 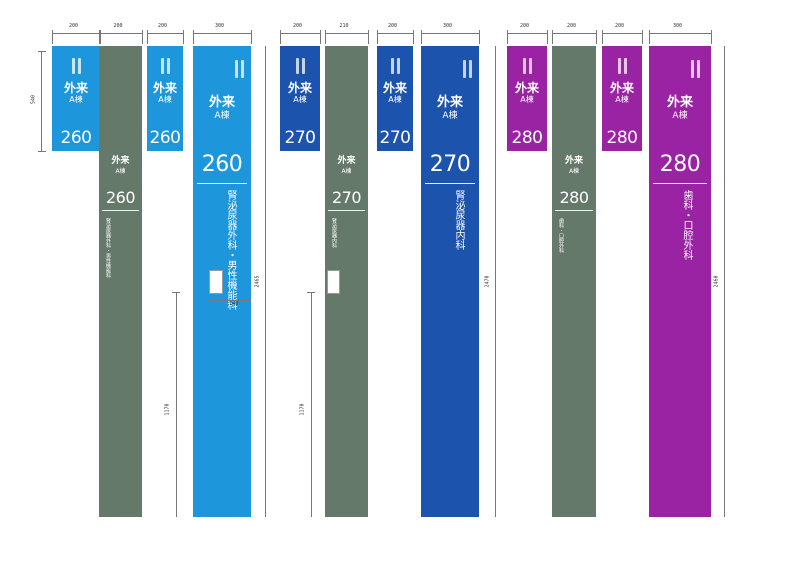 I want to click on total-height-label: 2460, so click(x=716, y=281).